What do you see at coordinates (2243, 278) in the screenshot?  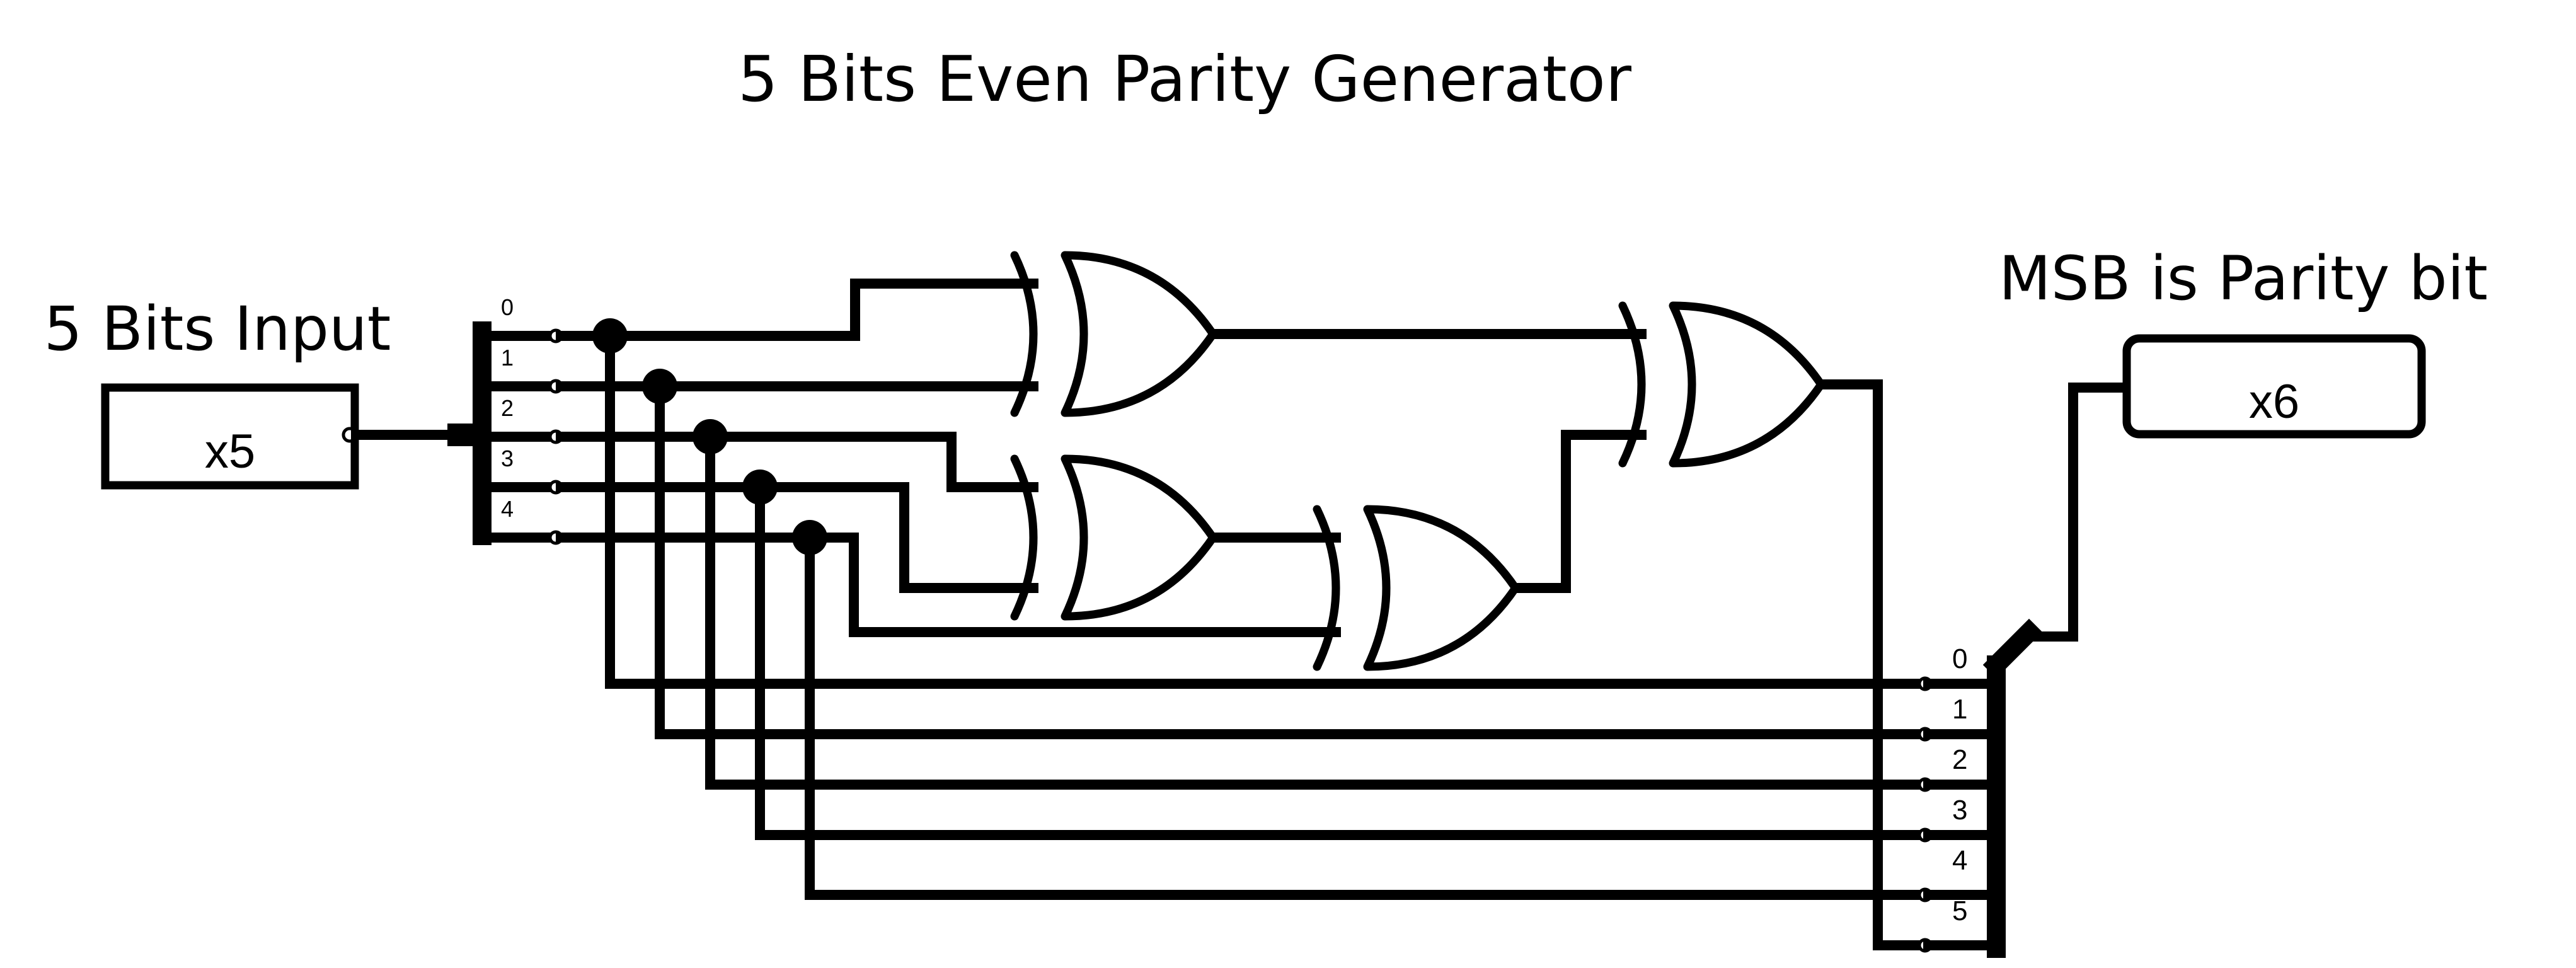 I see `output-caption: MSB is Parity bit` at bounding box center [2243, 278].